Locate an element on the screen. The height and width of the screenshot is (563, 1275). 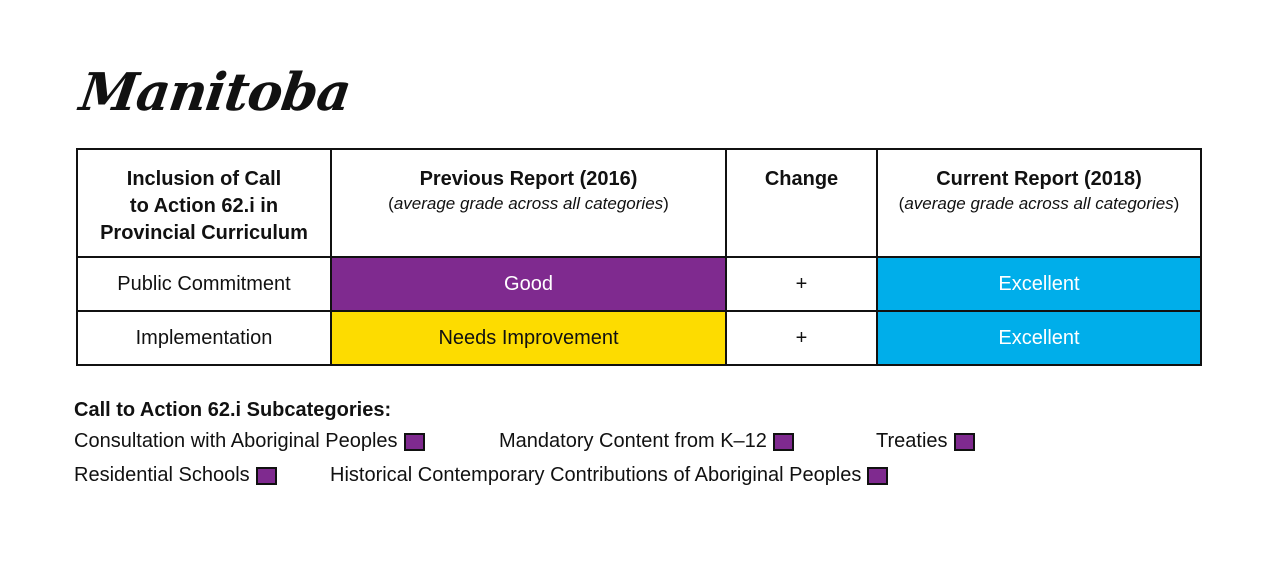
header-change: Change is located at coordinates (801, 203).